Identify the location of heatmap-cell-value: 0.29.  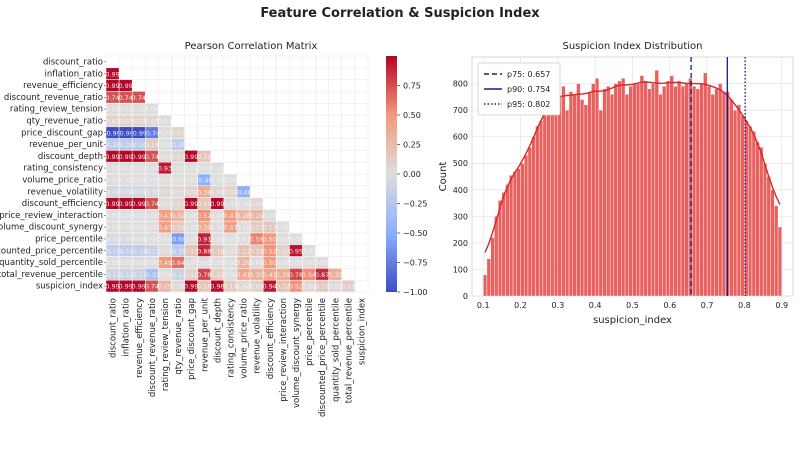
(243, 263).